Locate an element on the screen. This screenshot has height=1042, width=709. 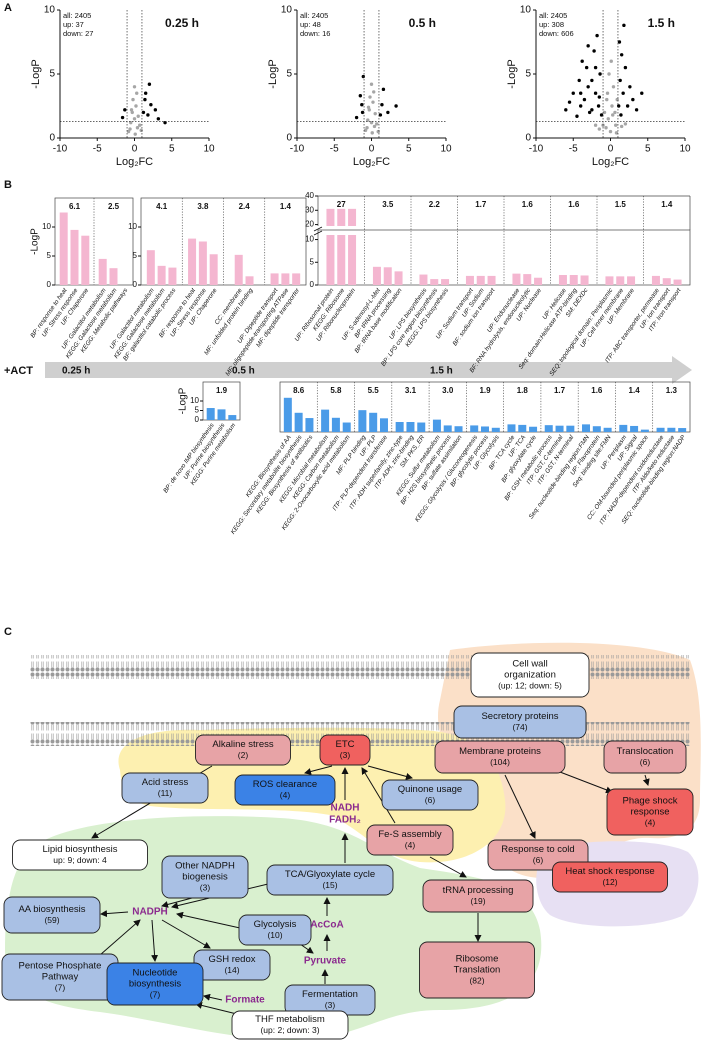
group-score: 8.6 is located at coordinates (299, 390).